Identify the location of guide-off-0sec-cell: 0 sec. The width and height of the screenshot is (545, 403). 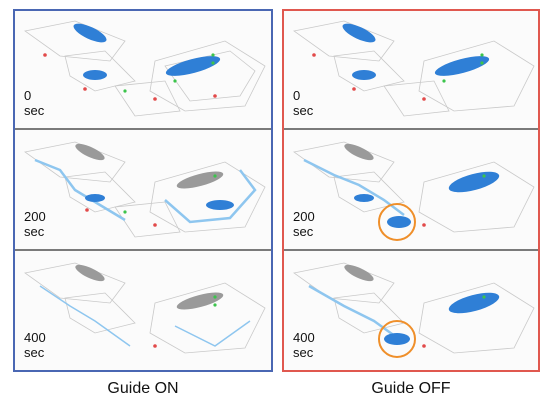
(411, 69).